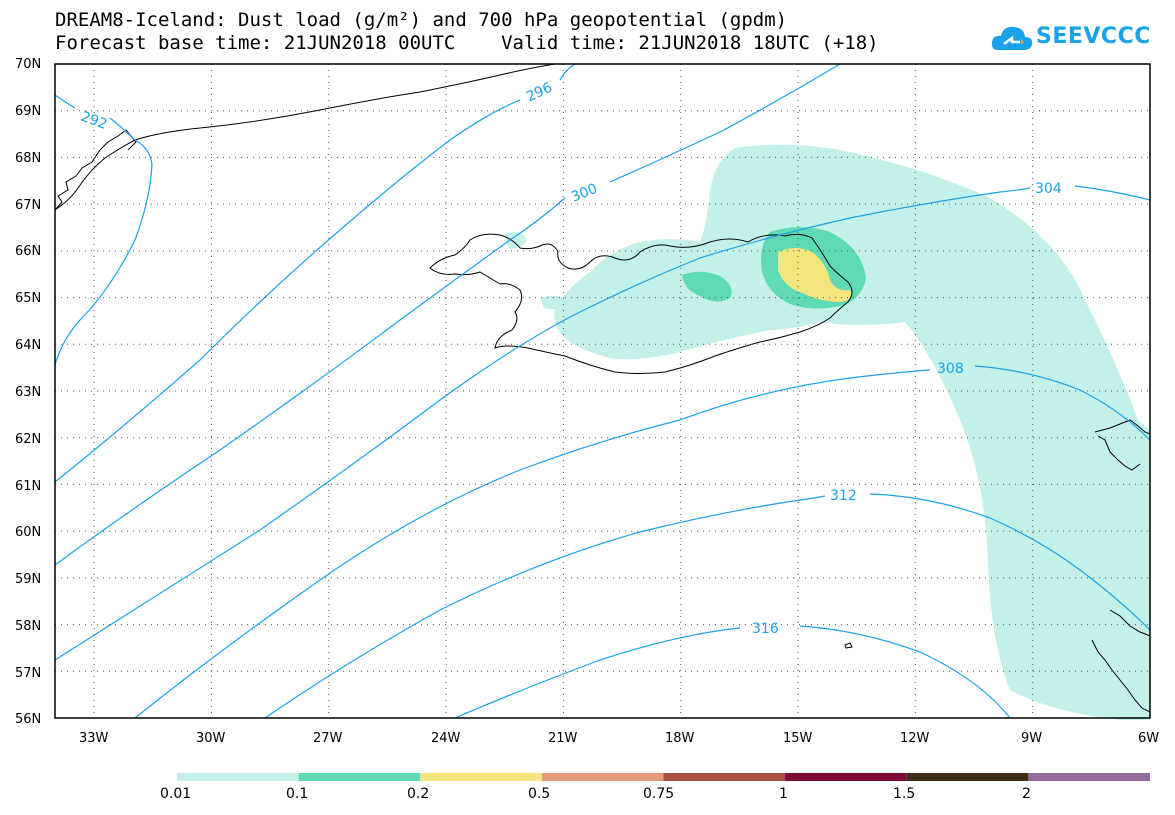 The width and height of the screenshot is (1175, 815). Describe the element at coordinates (539, 93) in the screenshot. I see `contour-label-296: 296` at that location.